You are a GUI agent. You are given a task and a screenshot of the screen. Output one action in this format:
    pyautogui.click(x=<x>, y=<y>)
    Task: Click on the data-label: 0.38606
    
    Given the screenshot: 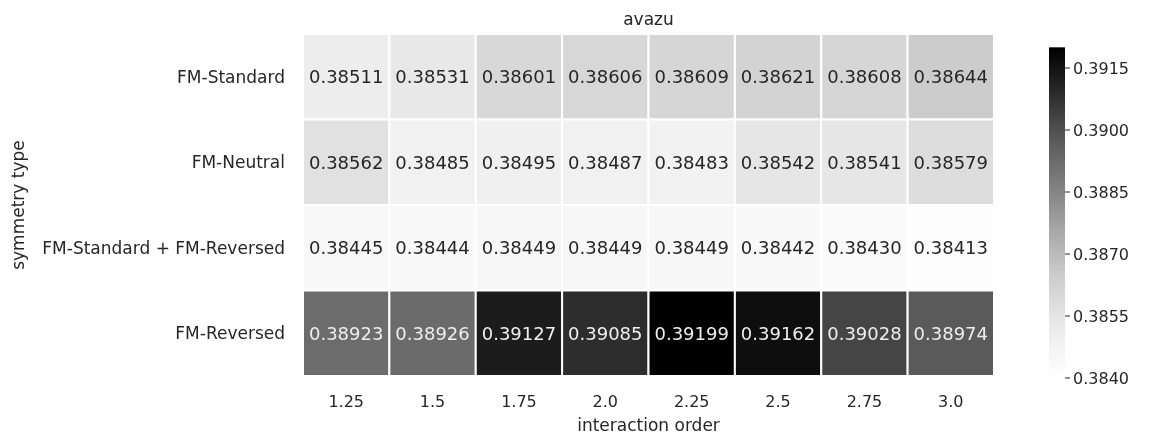 What is the action you would take?
    pyautogui.click(x=605, y=77)
    